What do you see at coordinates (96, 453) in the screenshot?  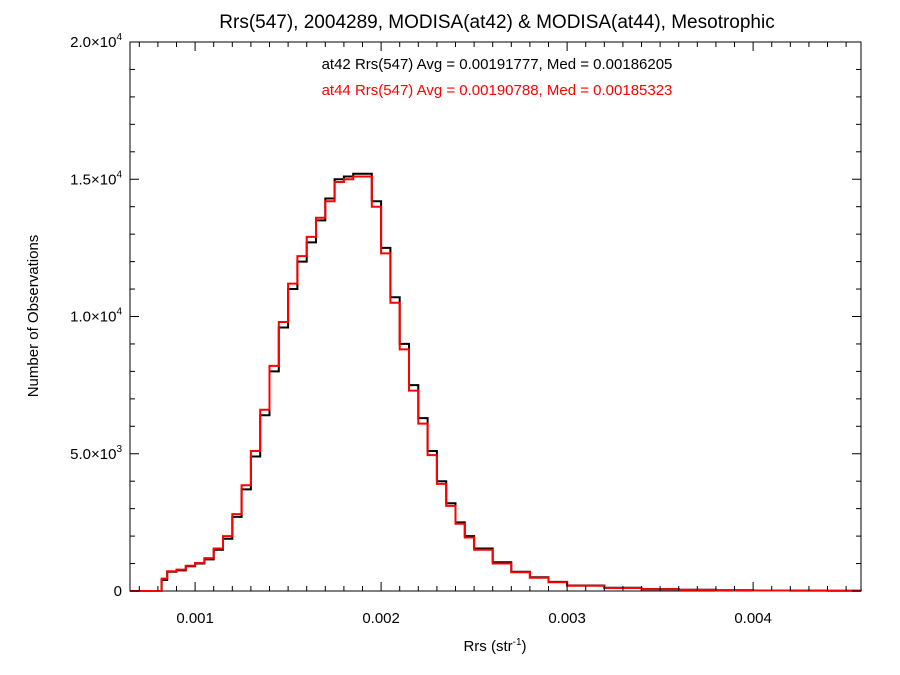 I see `y-tick-label: 5.0×10³` at bounding box center [96, 453].